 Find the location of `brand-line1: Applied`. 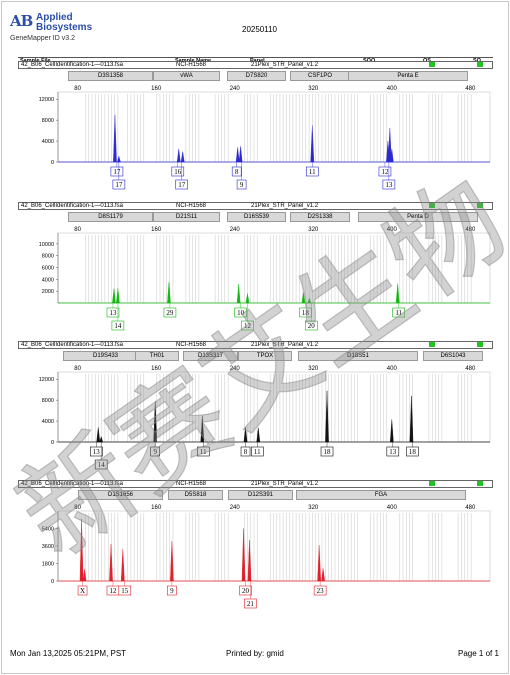

brand-line1: Applied is located at coordinates (54, 17).